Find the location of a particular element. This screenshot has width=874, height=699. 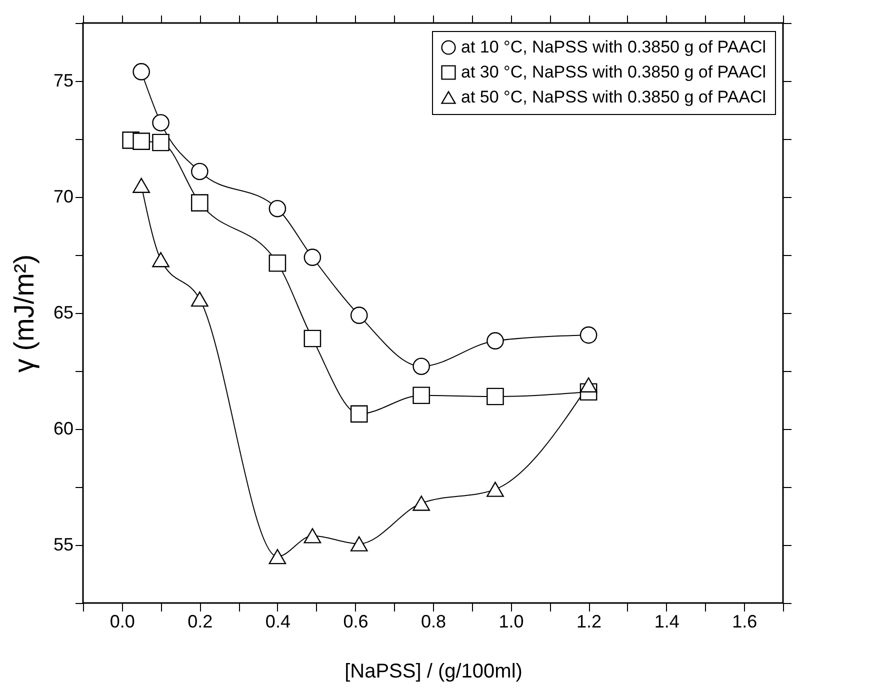

y-axis-title: γ (mJ/m²) is located at coordinates (24, 313).